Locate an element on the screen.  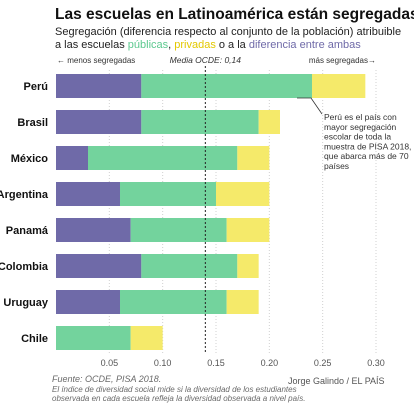
subtitle-diff: diferencia entre ambas is located at coordinates (304, 45).